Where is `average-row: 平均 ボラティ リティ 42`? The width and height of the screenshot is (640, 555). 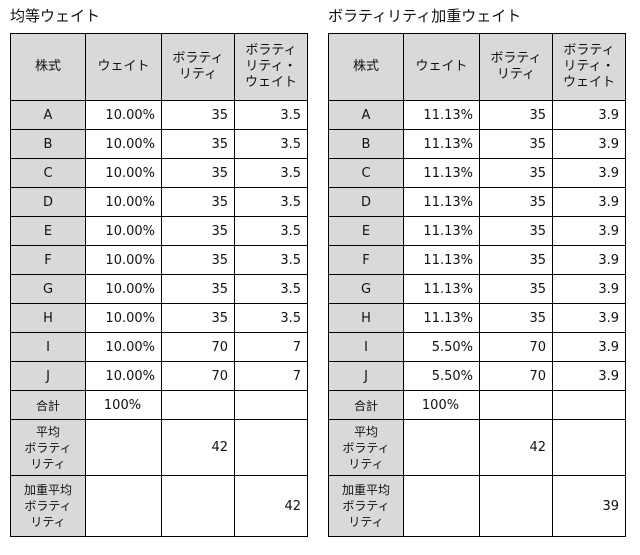
average-row: 平均 ボラティ リティ 42 is located at coordinates (159, 447).